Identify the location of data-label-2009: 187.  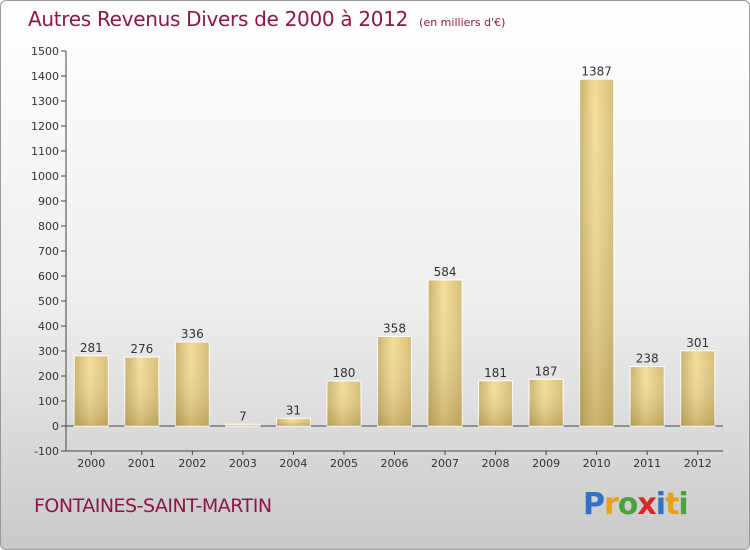
(546, 371).